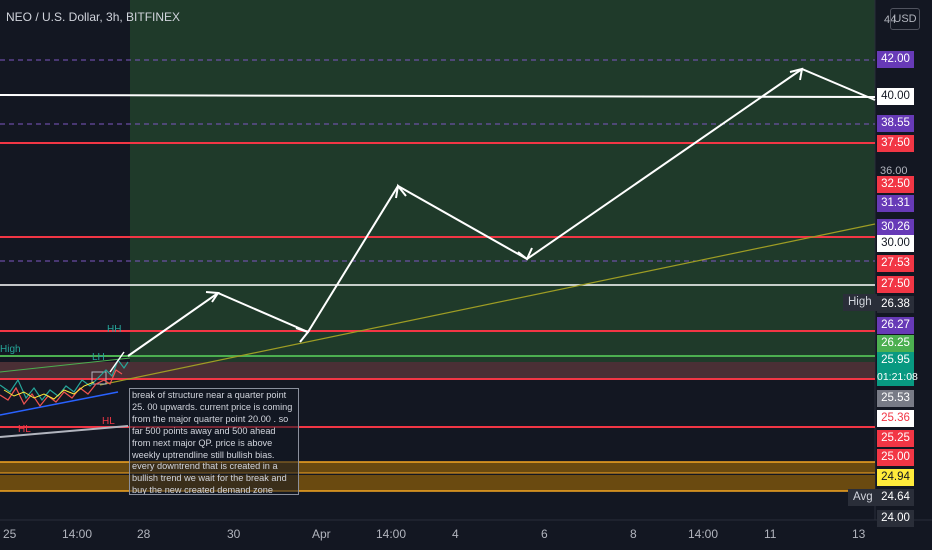 The height and width of the screenshot is (550, 932). What do you see at coordinates (455, 534) in the screenshot?
I see `time-tick: 4` at bounding box center [455, 534].